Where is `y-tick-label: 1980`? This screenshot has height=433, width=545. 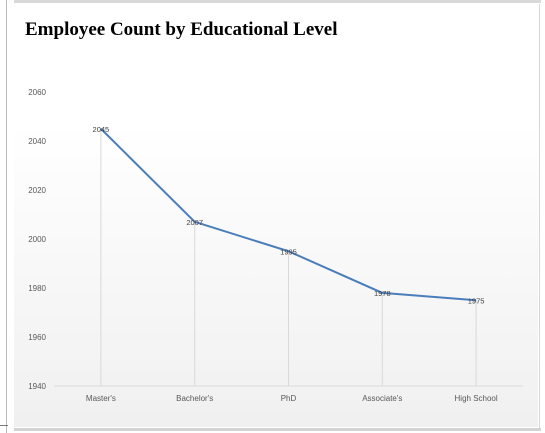
y-tick-label: 1980 is located at coordinates (37, 288).